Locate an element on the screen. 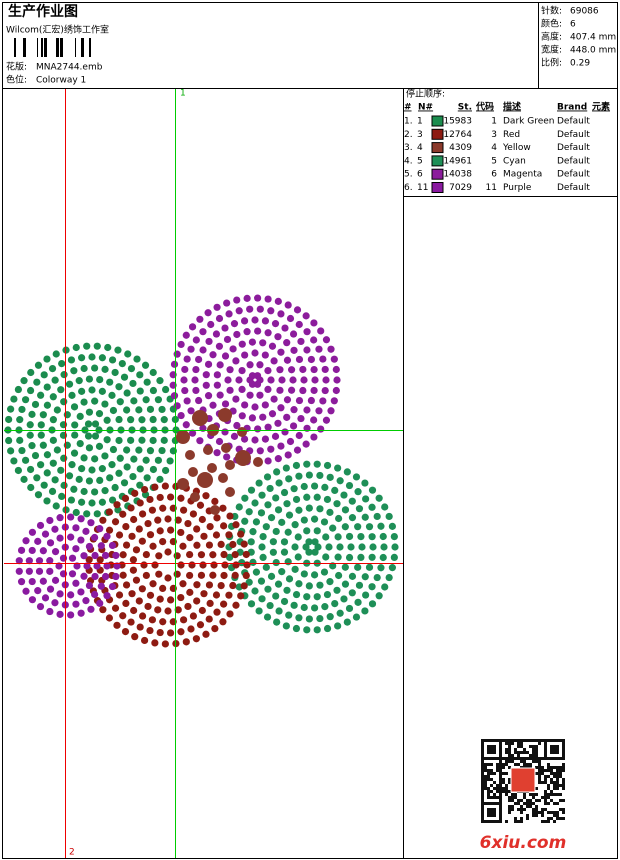  brand: Default is located at coordinates (573, 148).